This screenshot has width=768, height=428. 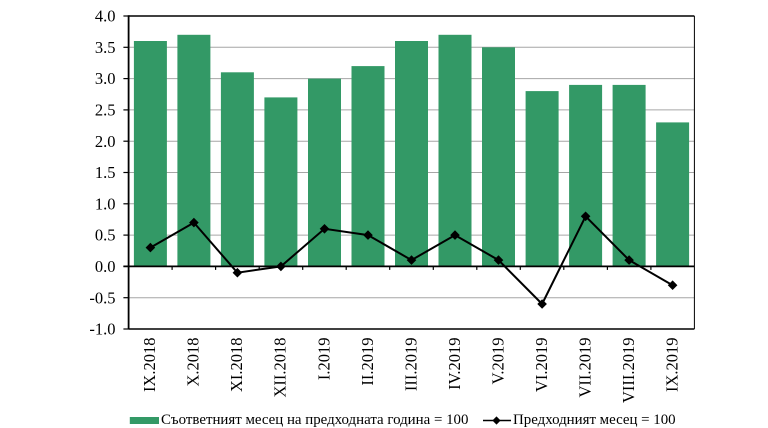 What do you see at coordinates (236, 365) in the screenshot?
I see `svg-text: XI.2018` at bounding box center [236, 365].